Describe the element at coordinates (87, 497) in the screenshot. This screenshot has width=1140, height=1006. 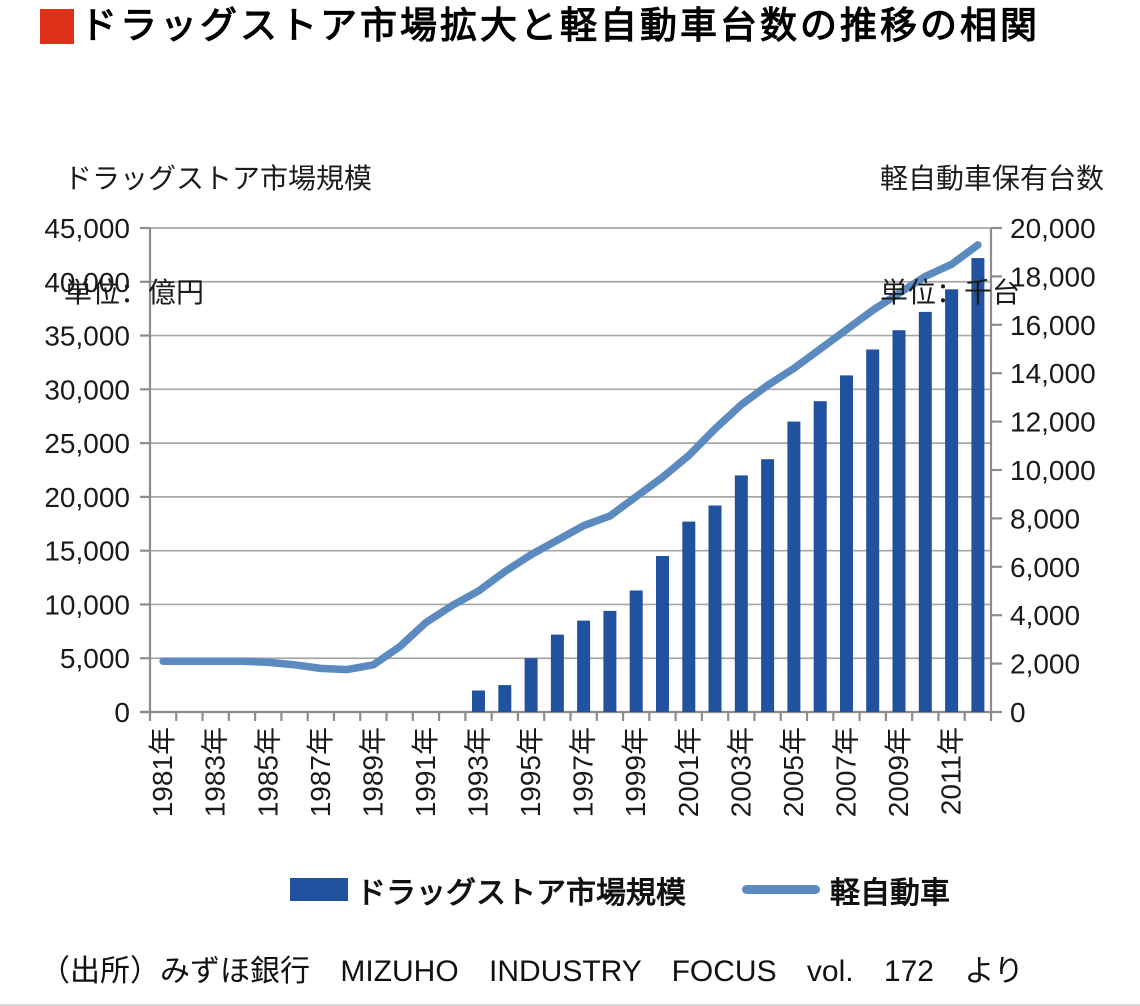
I see `left-tick-label: 20,000` at that location.